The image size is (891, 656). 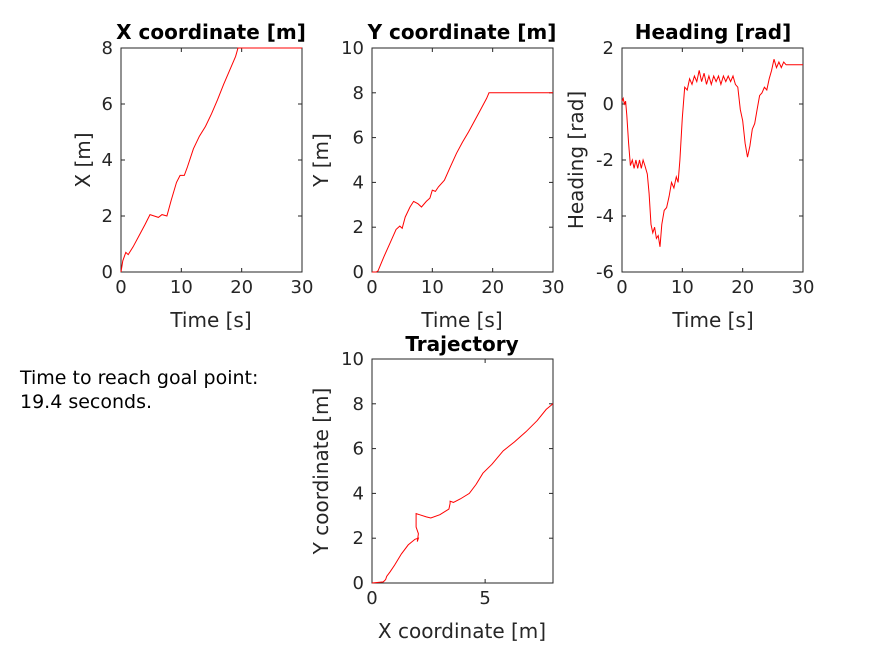 What do you see at coordinates (181, 287) in the screenshot?
I see `x-xtick-label: 10` at bounding box center [181, 287].